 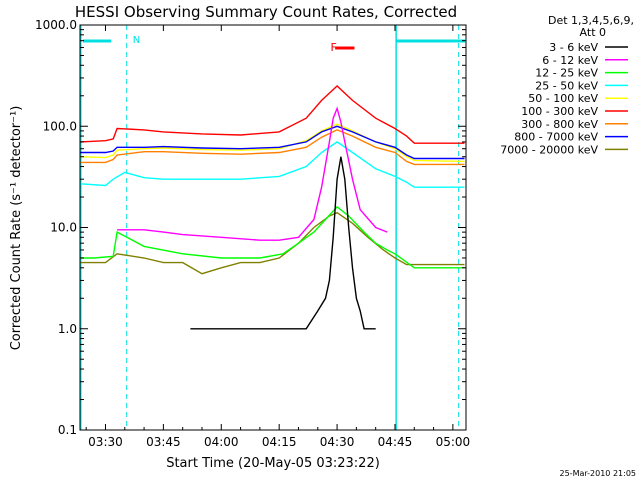 I want to click on x-tick-label: 04:00, so click(x=221, y=442).